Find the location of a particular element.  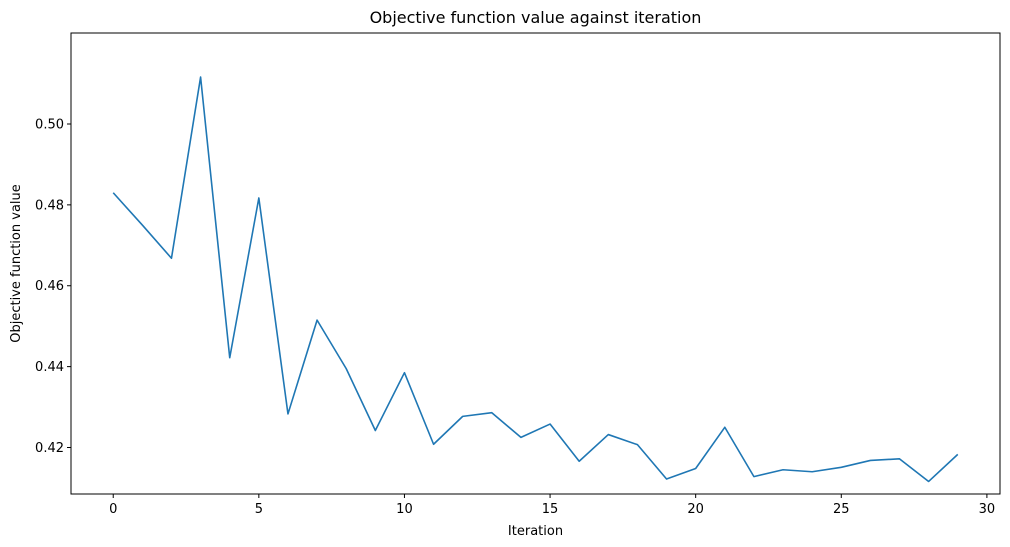

x-tick-label: 10 is located at coordinates (404, 509).